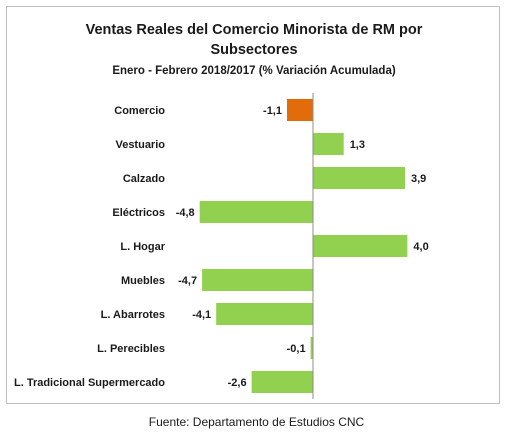 This screenshot has width=513, height=437. Describe the element at coordinates (357, 145) in the screenshot. I see `value-label-1: 1,3` at that location.